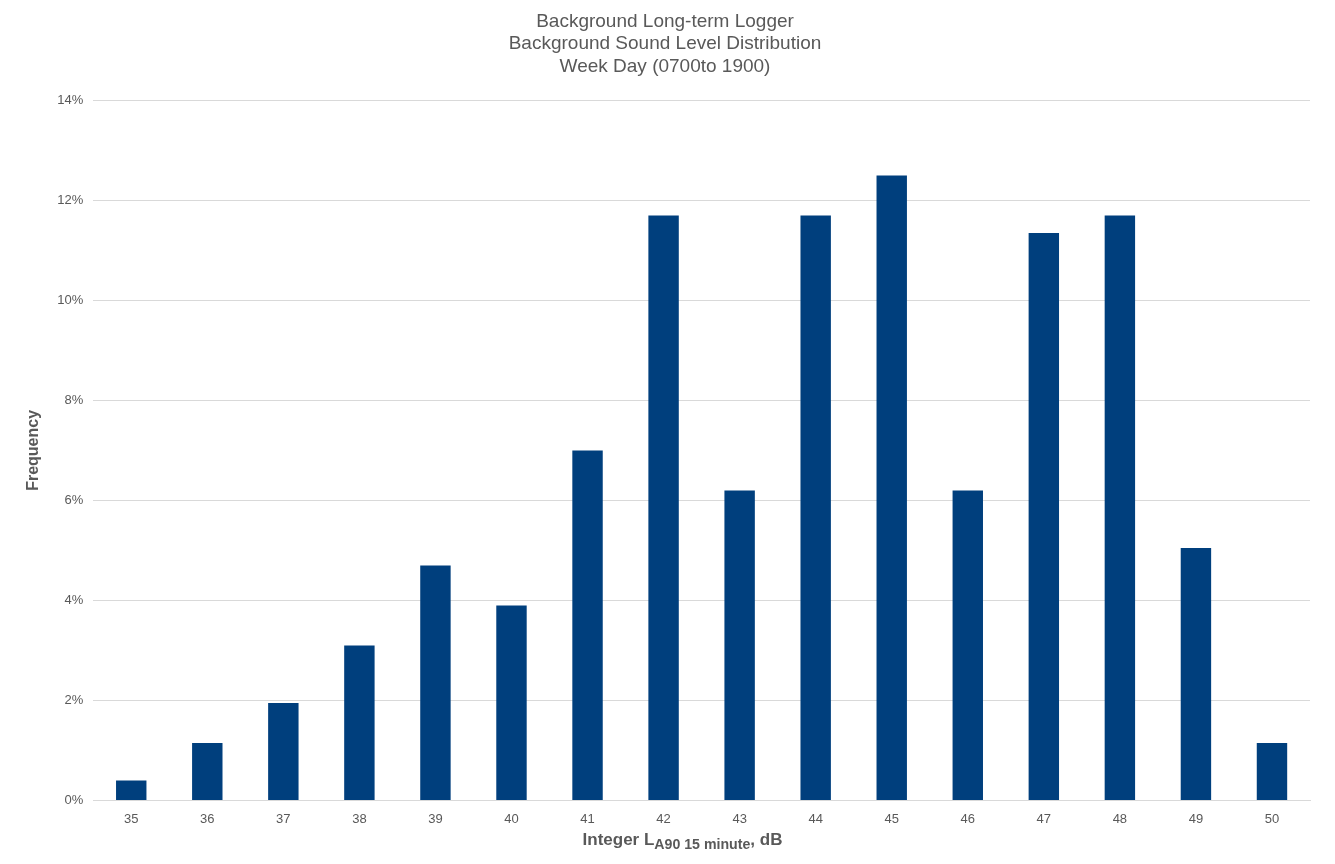 This screenshot has height=864, width=1335. Describe the element at coordinates (70, 99) in the screenshot. I see `y-tick-label: 14%` at that location.